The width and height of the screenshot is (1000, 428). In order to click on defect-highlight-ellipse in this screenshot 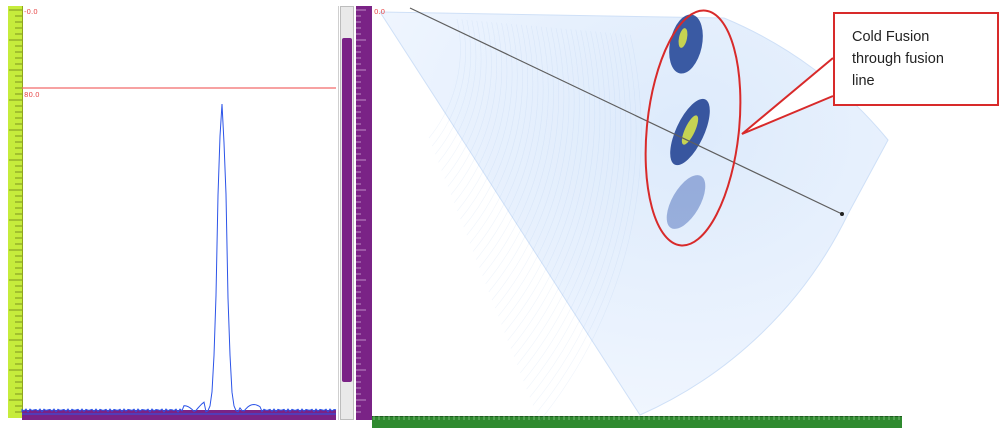, I will do `click(693, 128)`.